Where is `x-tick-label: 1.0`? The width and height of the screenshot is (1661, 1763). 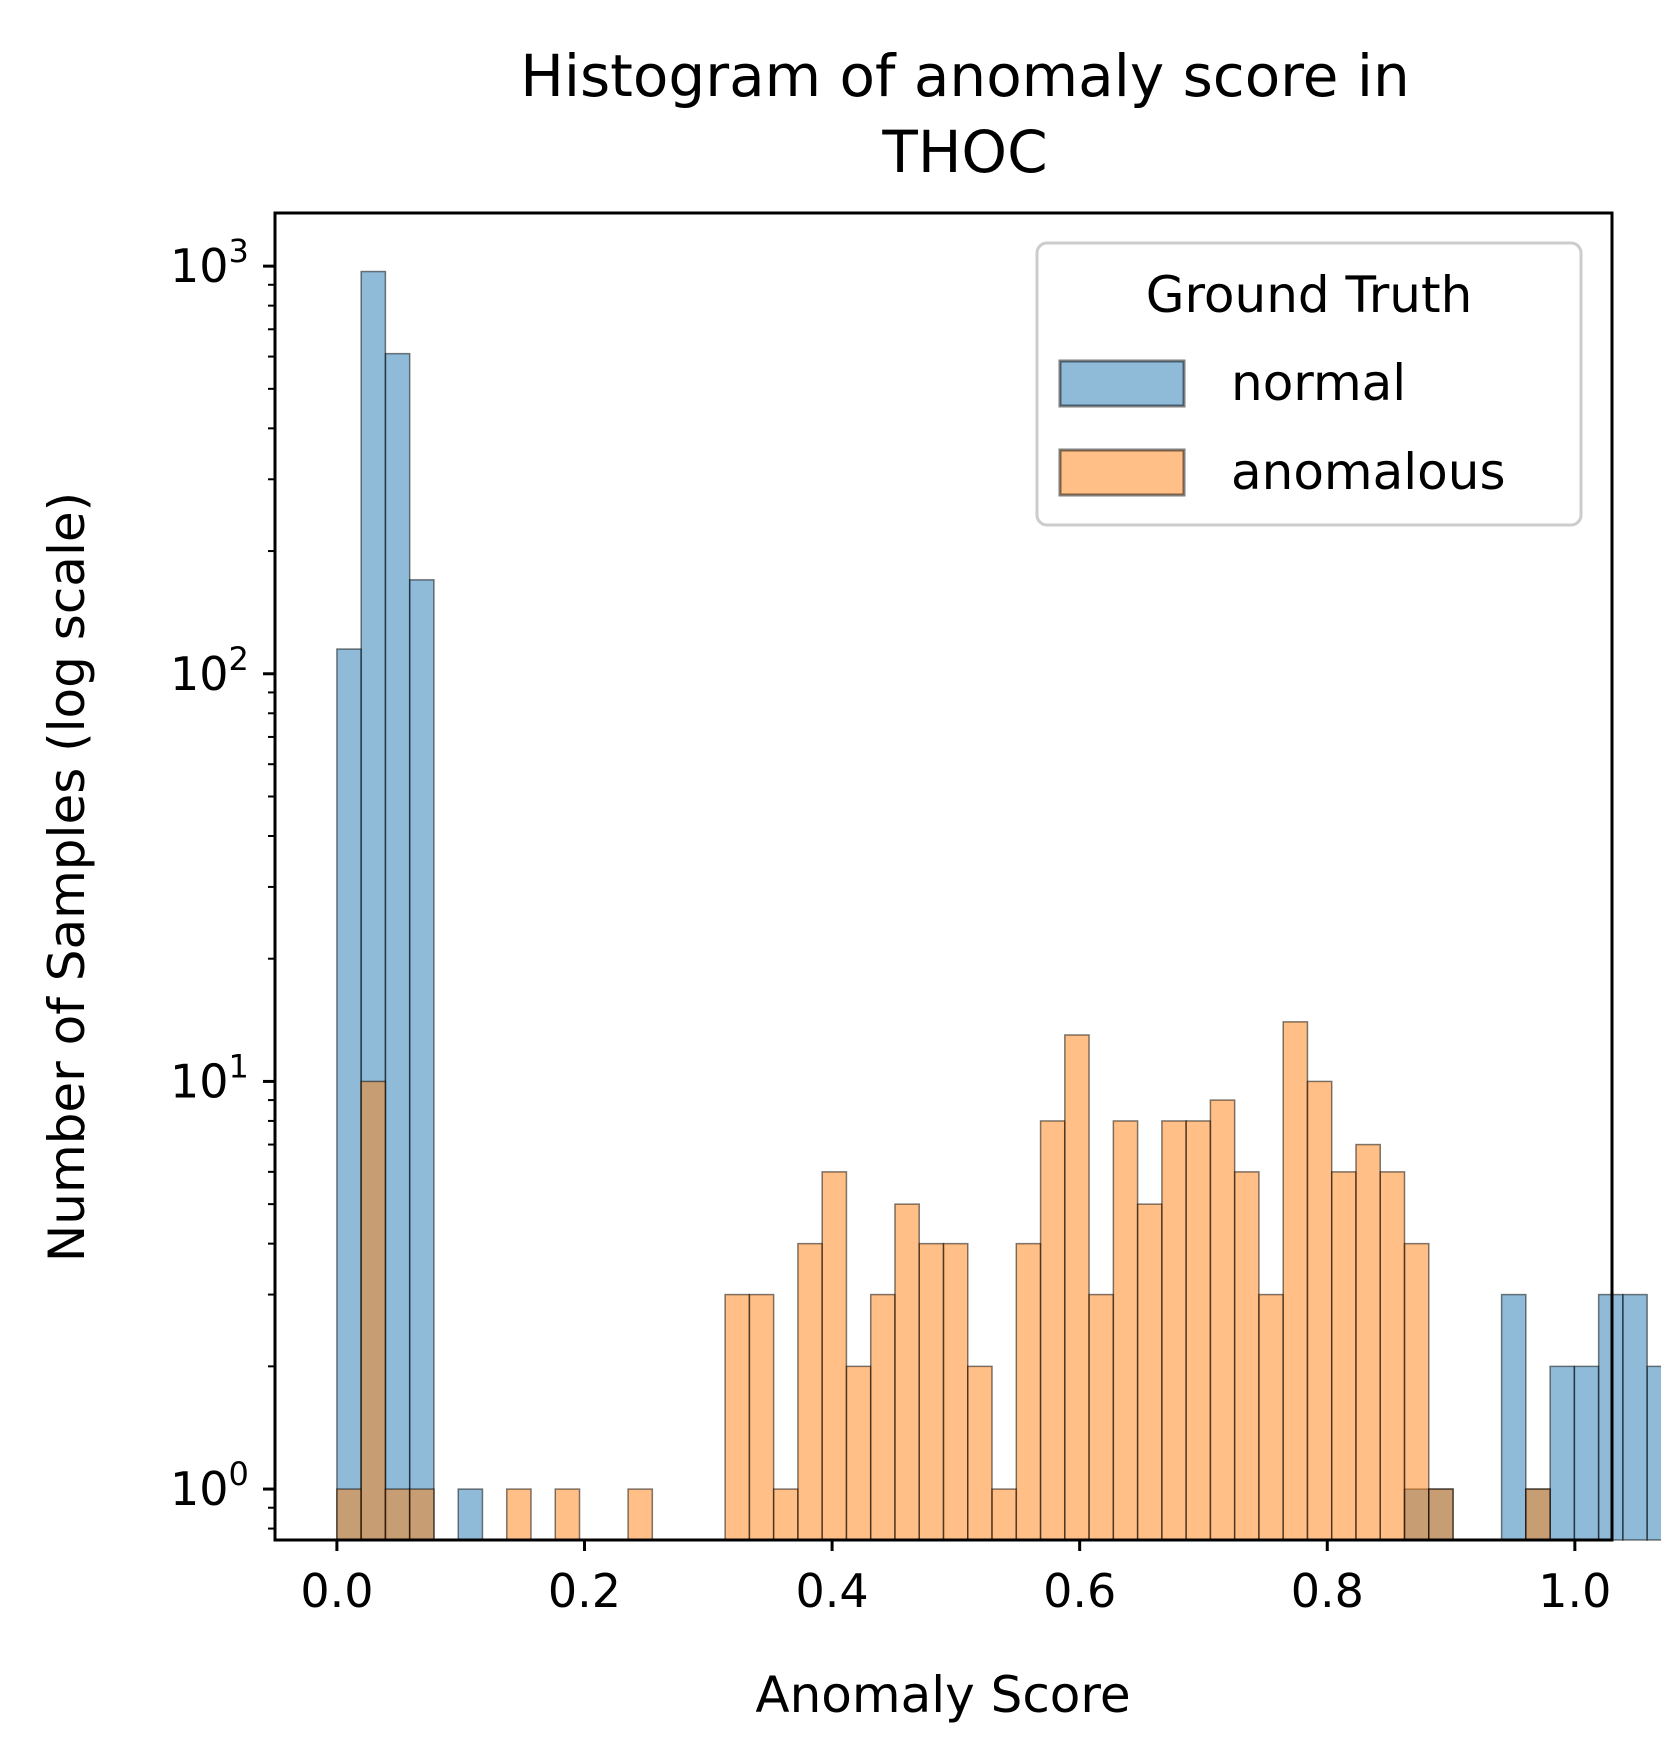
x-tick-label: 1.0 is located at coordinates (1574, 1591).